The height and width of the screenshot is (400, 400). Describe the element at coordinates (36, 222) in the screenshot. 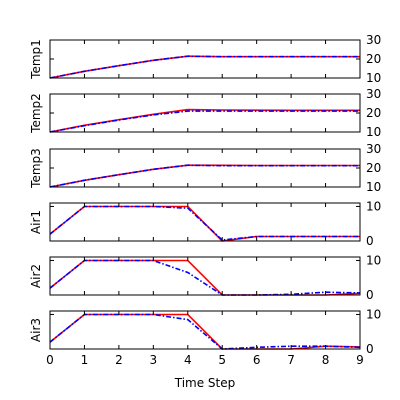

I see `y-axis-label-air1: Air1` at that location.